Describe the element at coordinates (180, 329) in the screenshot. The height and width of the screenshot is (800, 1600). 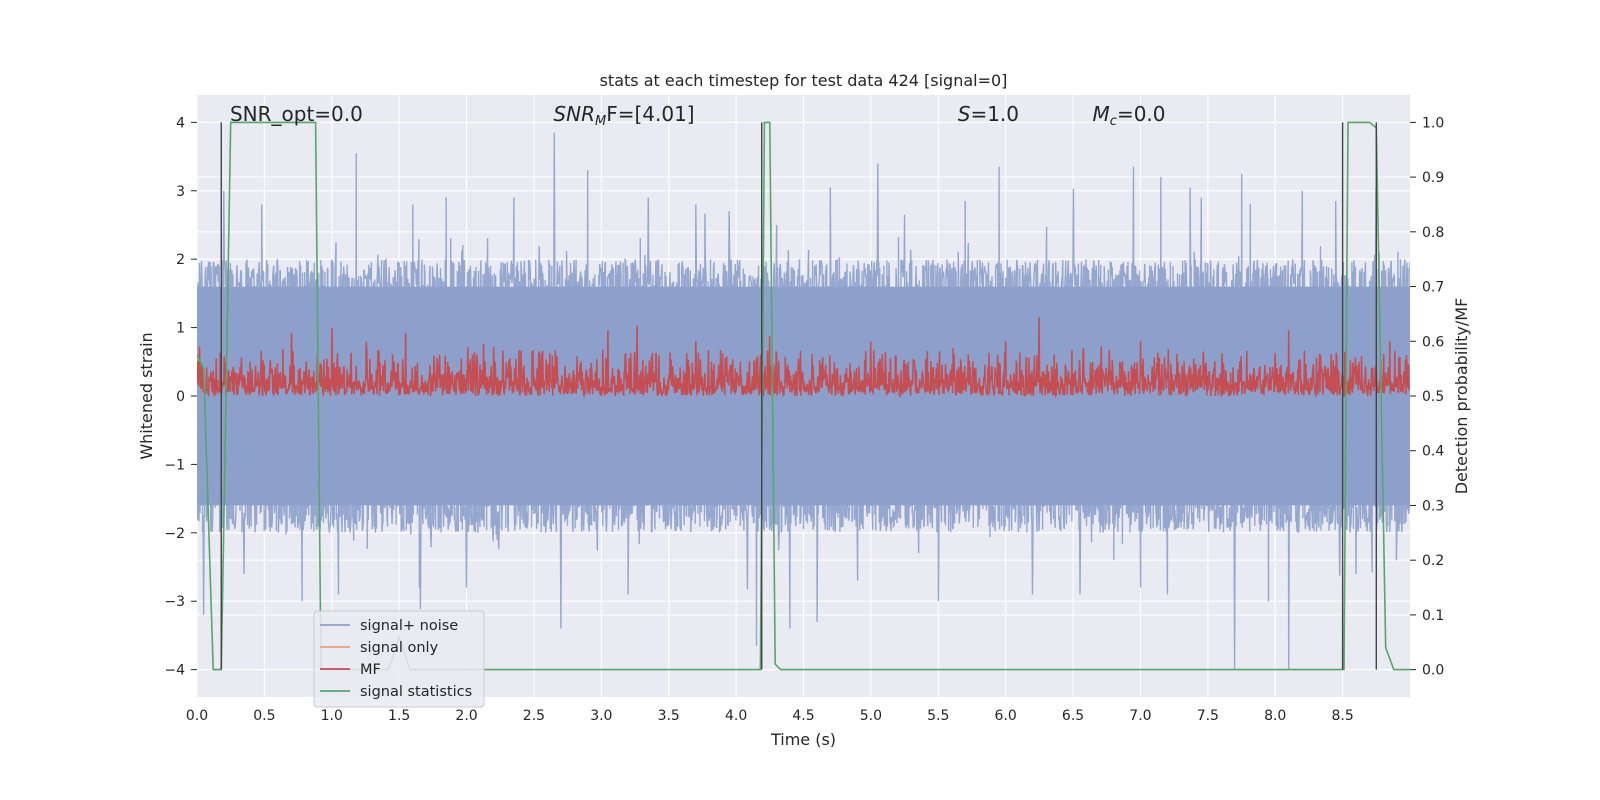
I see `y-tick-label: 1` at that location.